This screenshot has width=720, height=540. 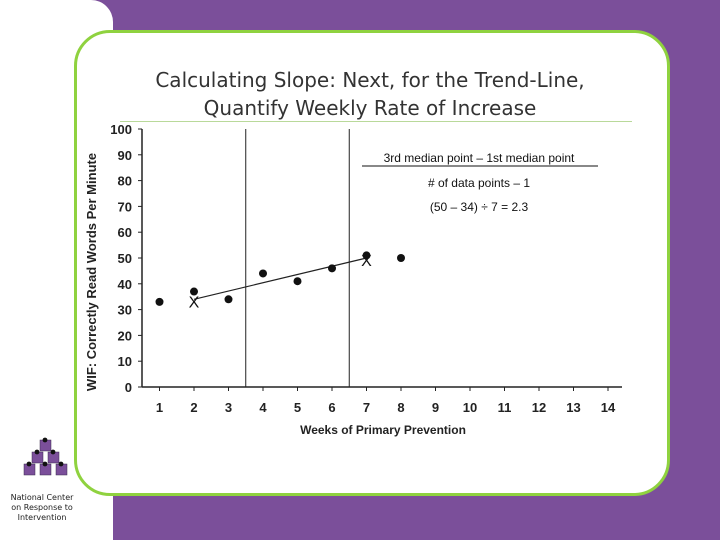 What do you see at coordinates (125, 335) in the screenshot?
I see `y-tick-label: 20` at bounding box center [125, 335].